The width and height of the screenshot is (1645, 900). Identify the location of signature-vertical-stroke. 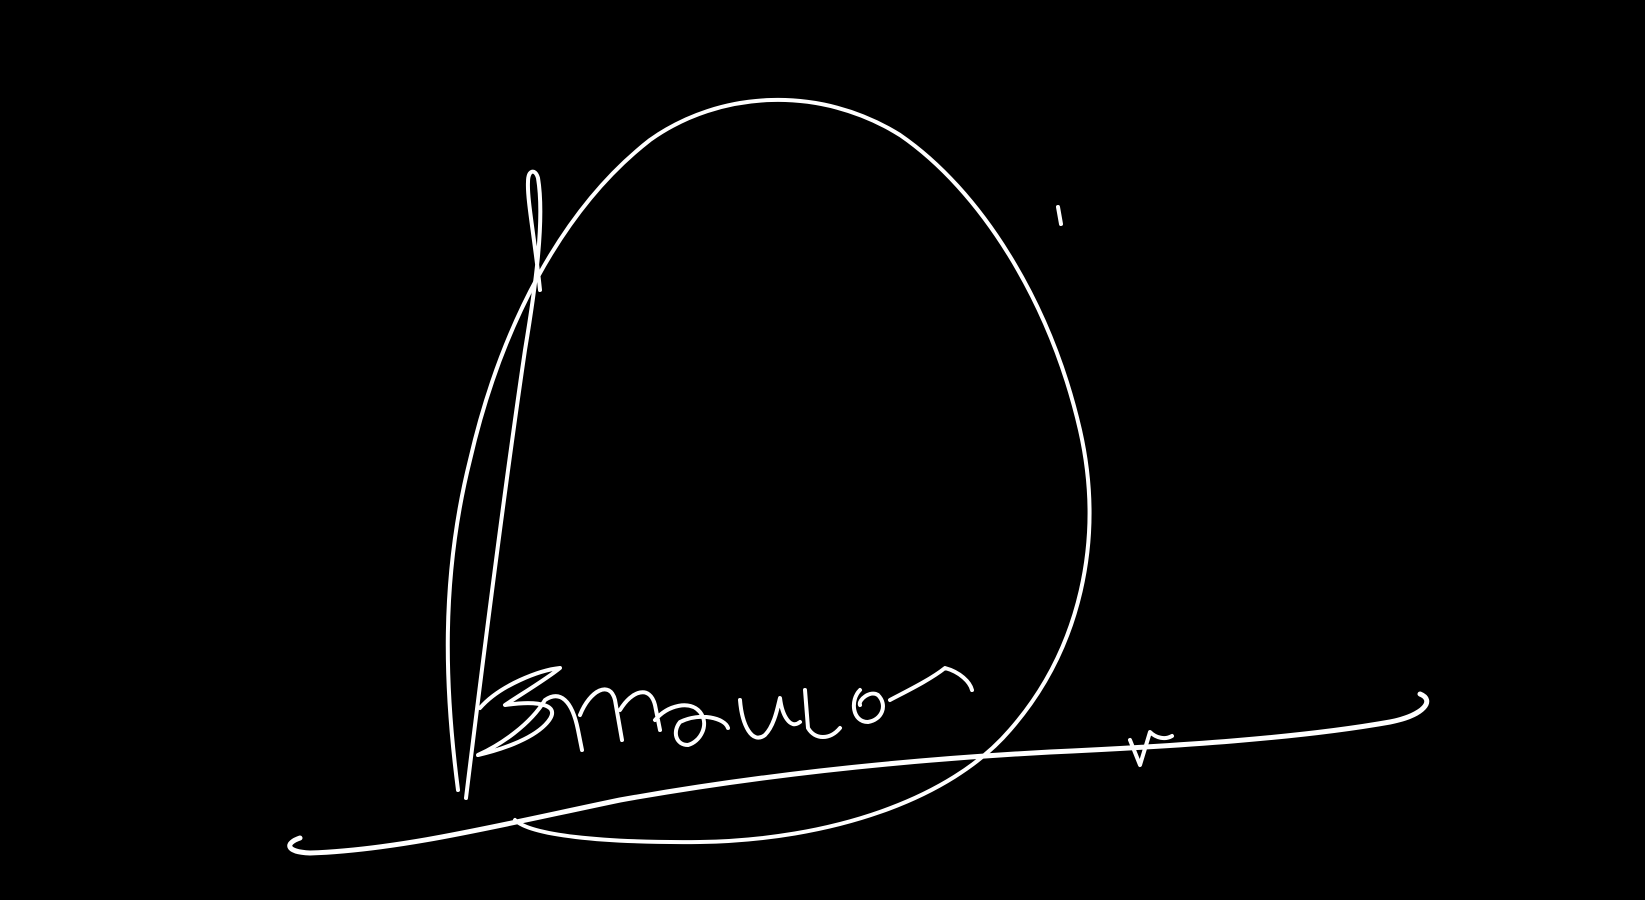
(503, 484).